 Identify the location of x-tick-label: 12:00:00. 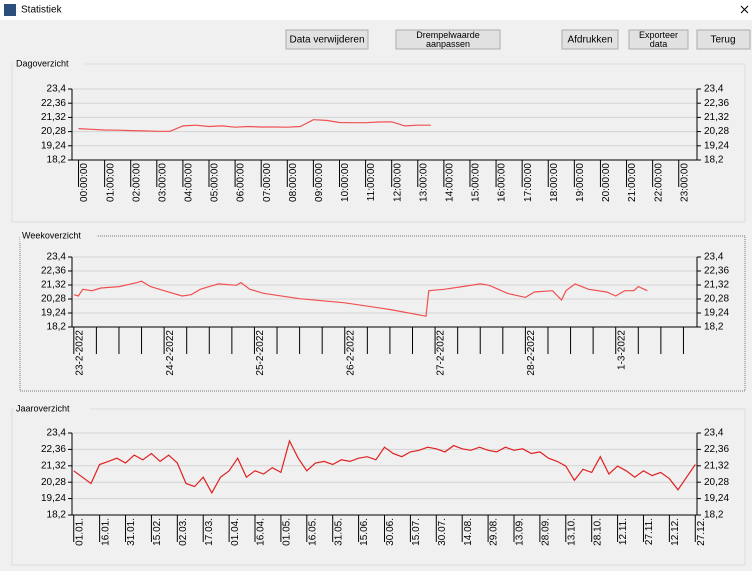
(397, 182).